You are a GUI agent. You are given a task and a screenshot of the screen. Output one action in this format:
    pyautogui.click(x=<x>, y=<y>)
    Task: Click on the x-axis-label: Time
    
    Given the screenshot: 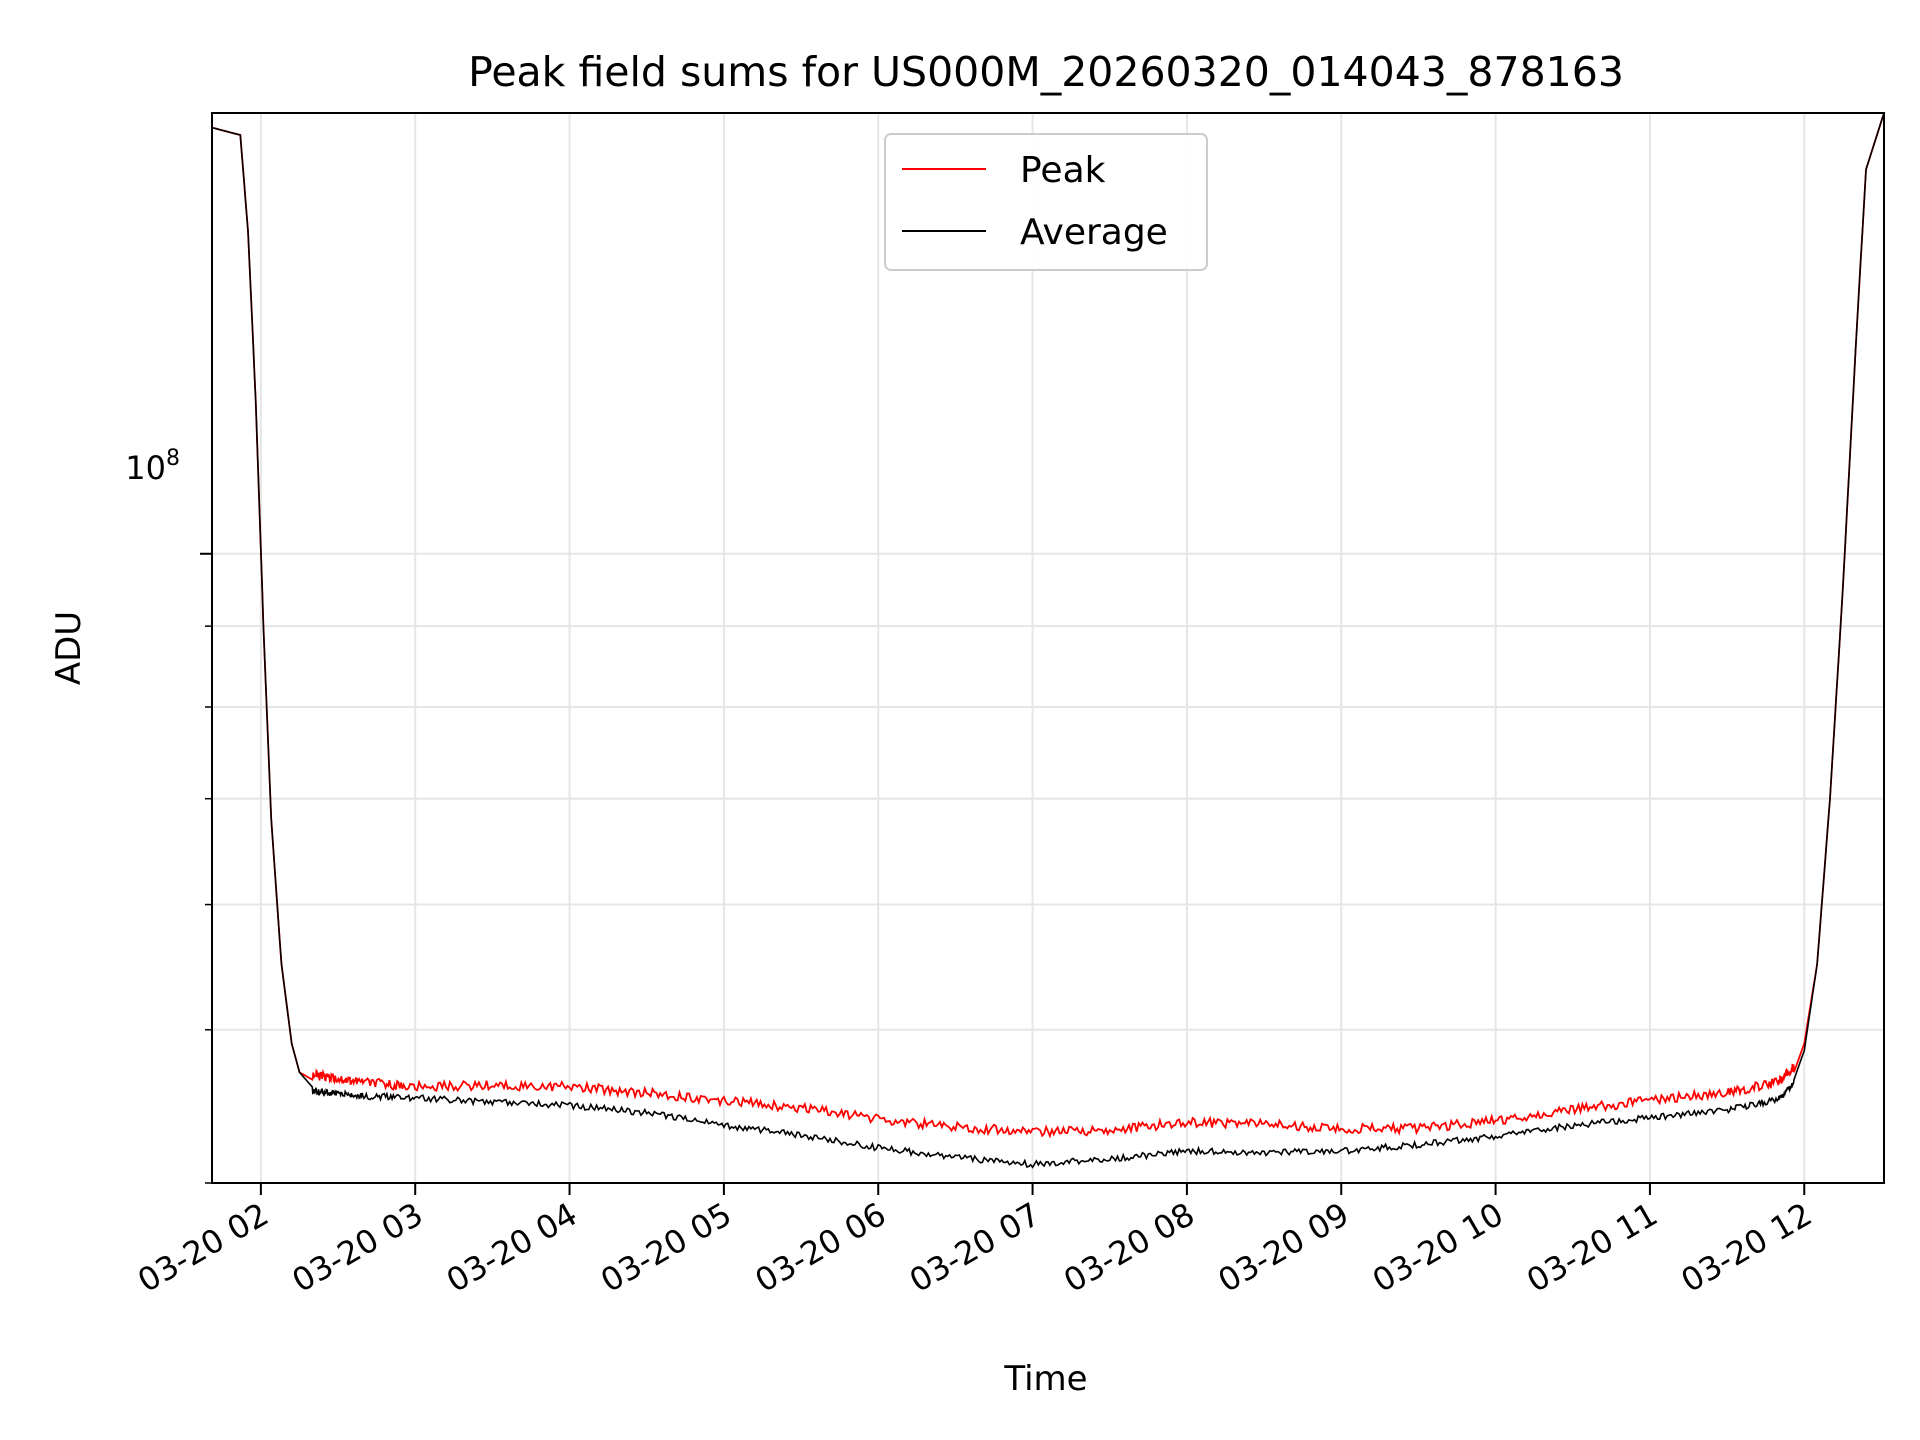 What is the action you would take?
    pyautogui.click(x=1045, y=1379)
    